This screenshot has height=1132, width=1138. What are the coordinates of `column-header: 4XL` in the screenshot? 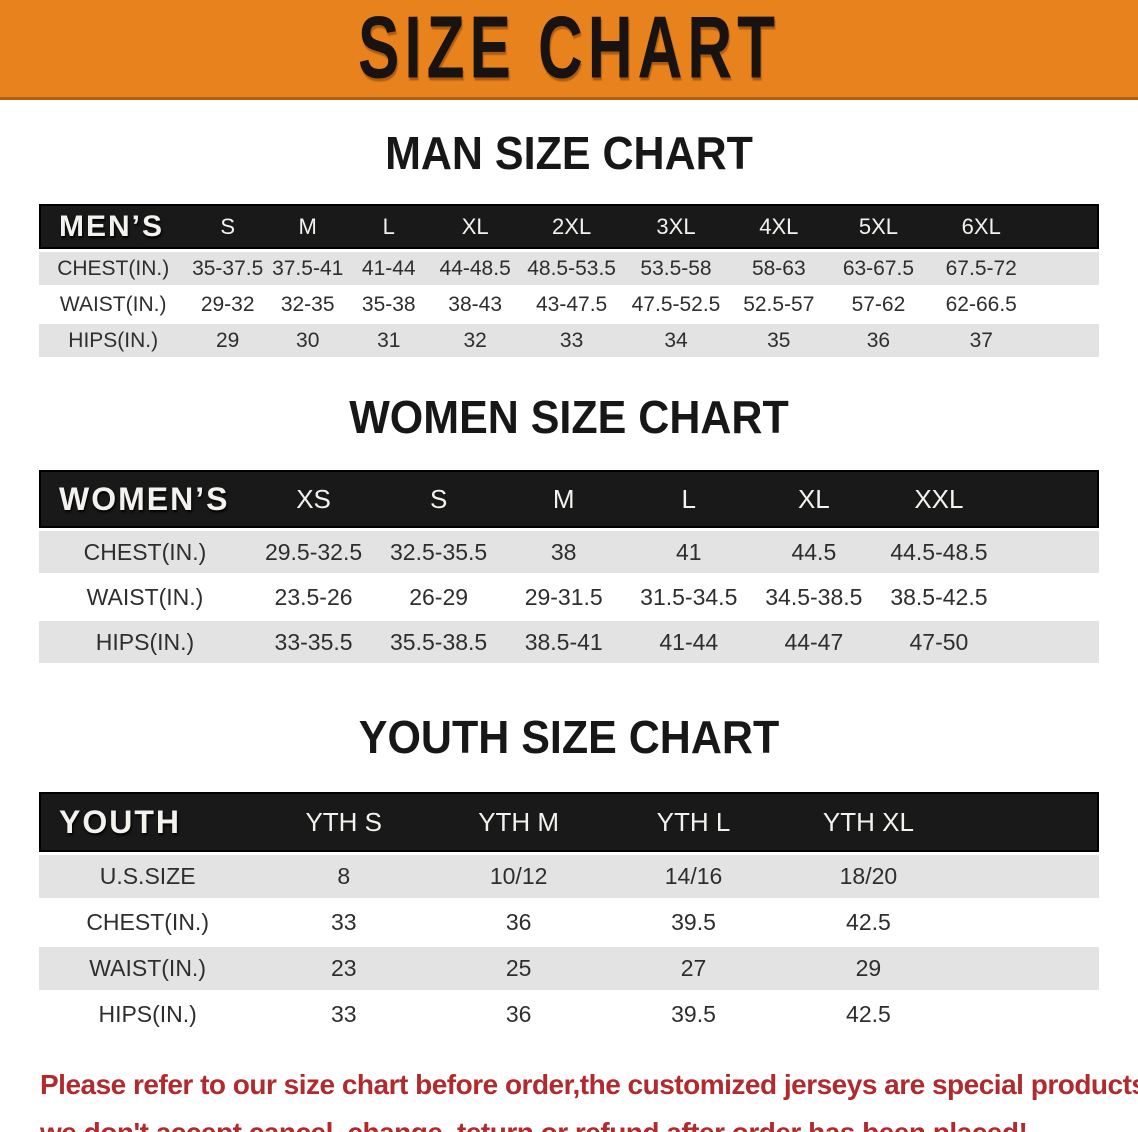 It's located at (779, 226).